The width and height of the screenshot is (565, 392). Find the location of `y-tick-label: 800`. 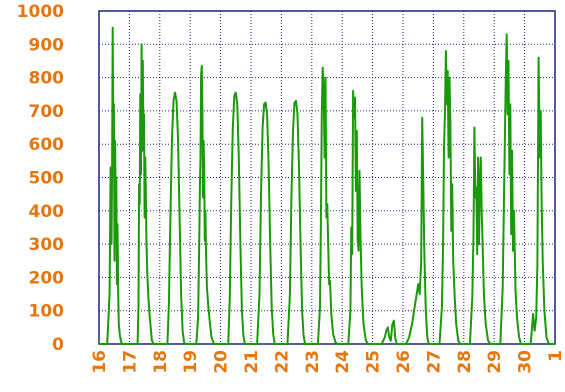

y-tick-label: 800 is located at coordinates (47, 79).